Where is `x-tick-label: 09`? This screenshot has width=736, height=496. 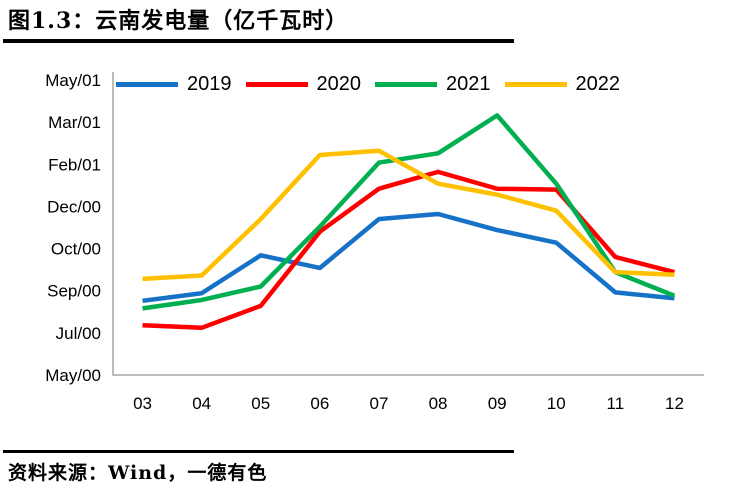 x-tick-label: 09 is located at coordinates (497, 403).